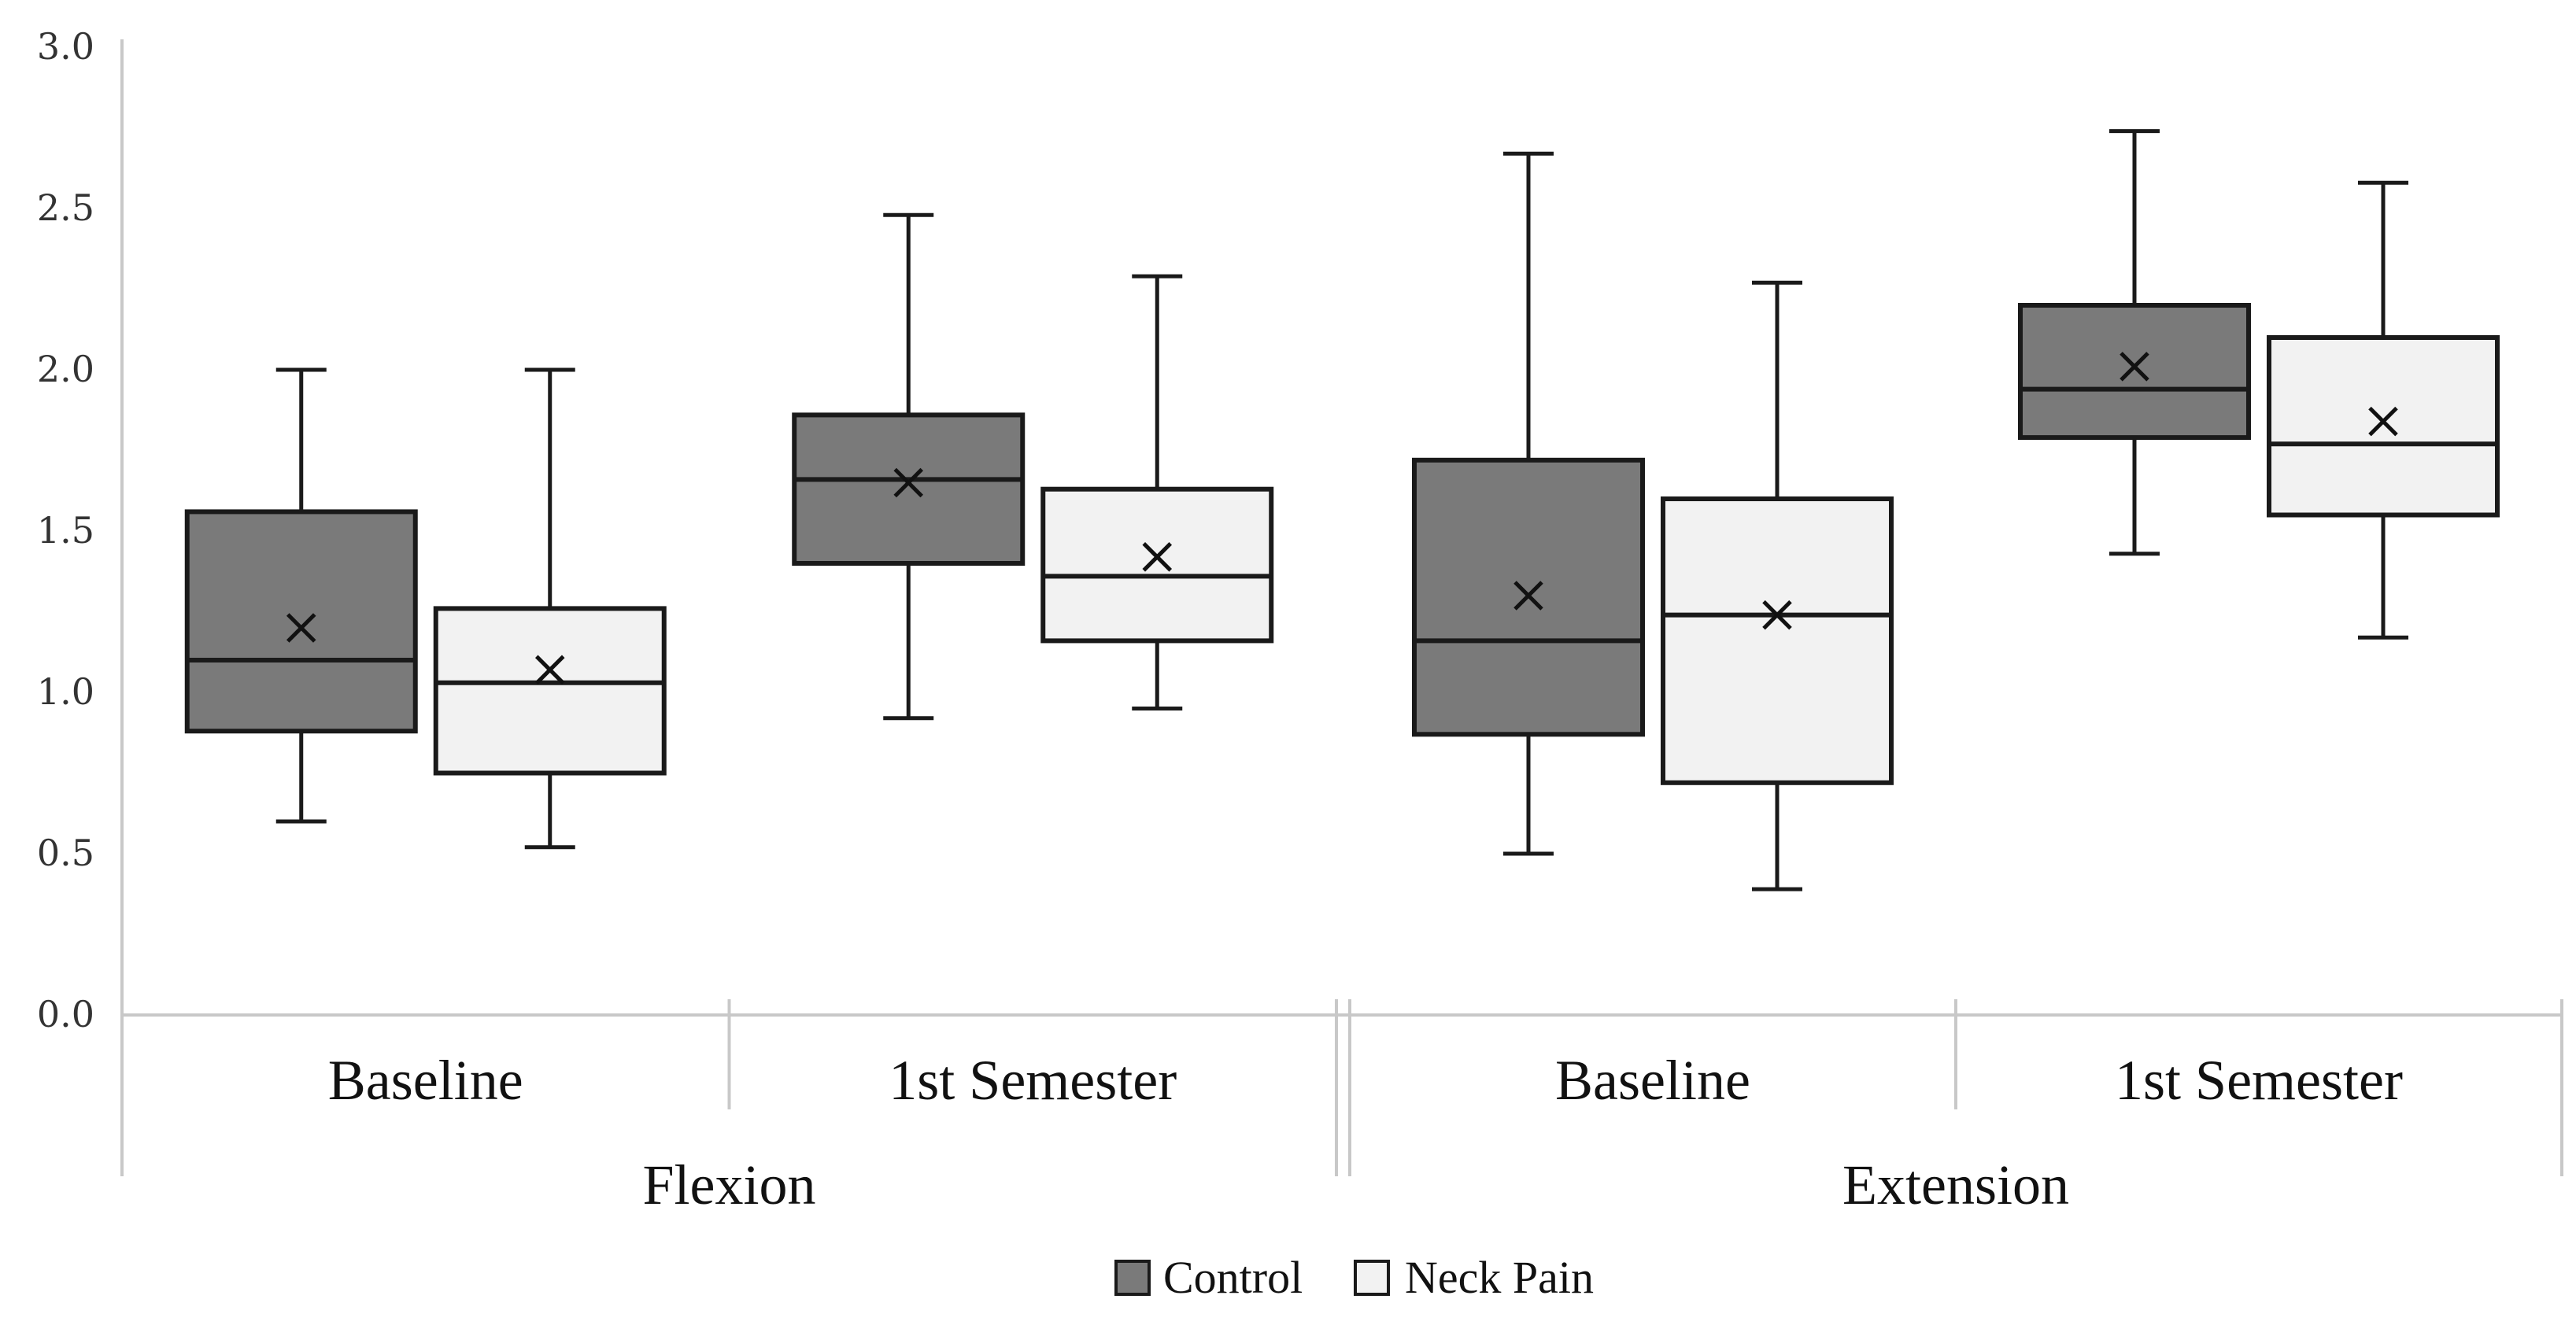  I want to click on legend: Control Neck Pain, so click(1354, 1278).